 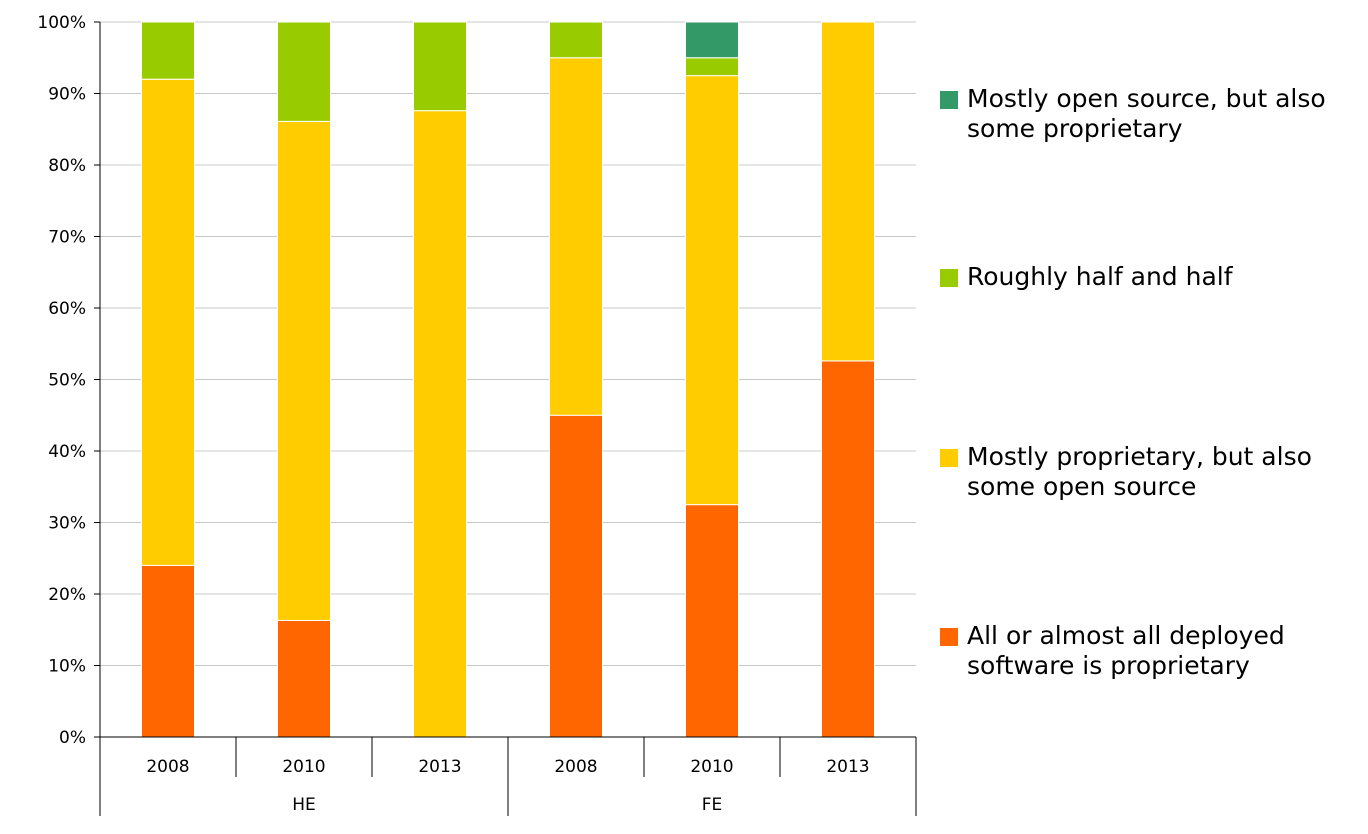 What do you see at coordinates (67, 595) in the screenshot?
I see `y-tick-label: 20%` at bounding box center [67, 595].